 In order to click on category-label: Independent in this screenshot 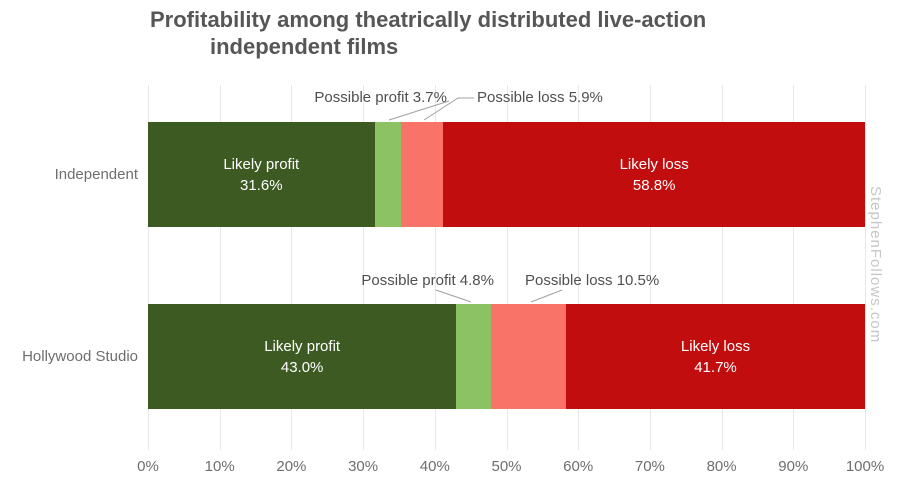, I will do `click(96, 174)`.